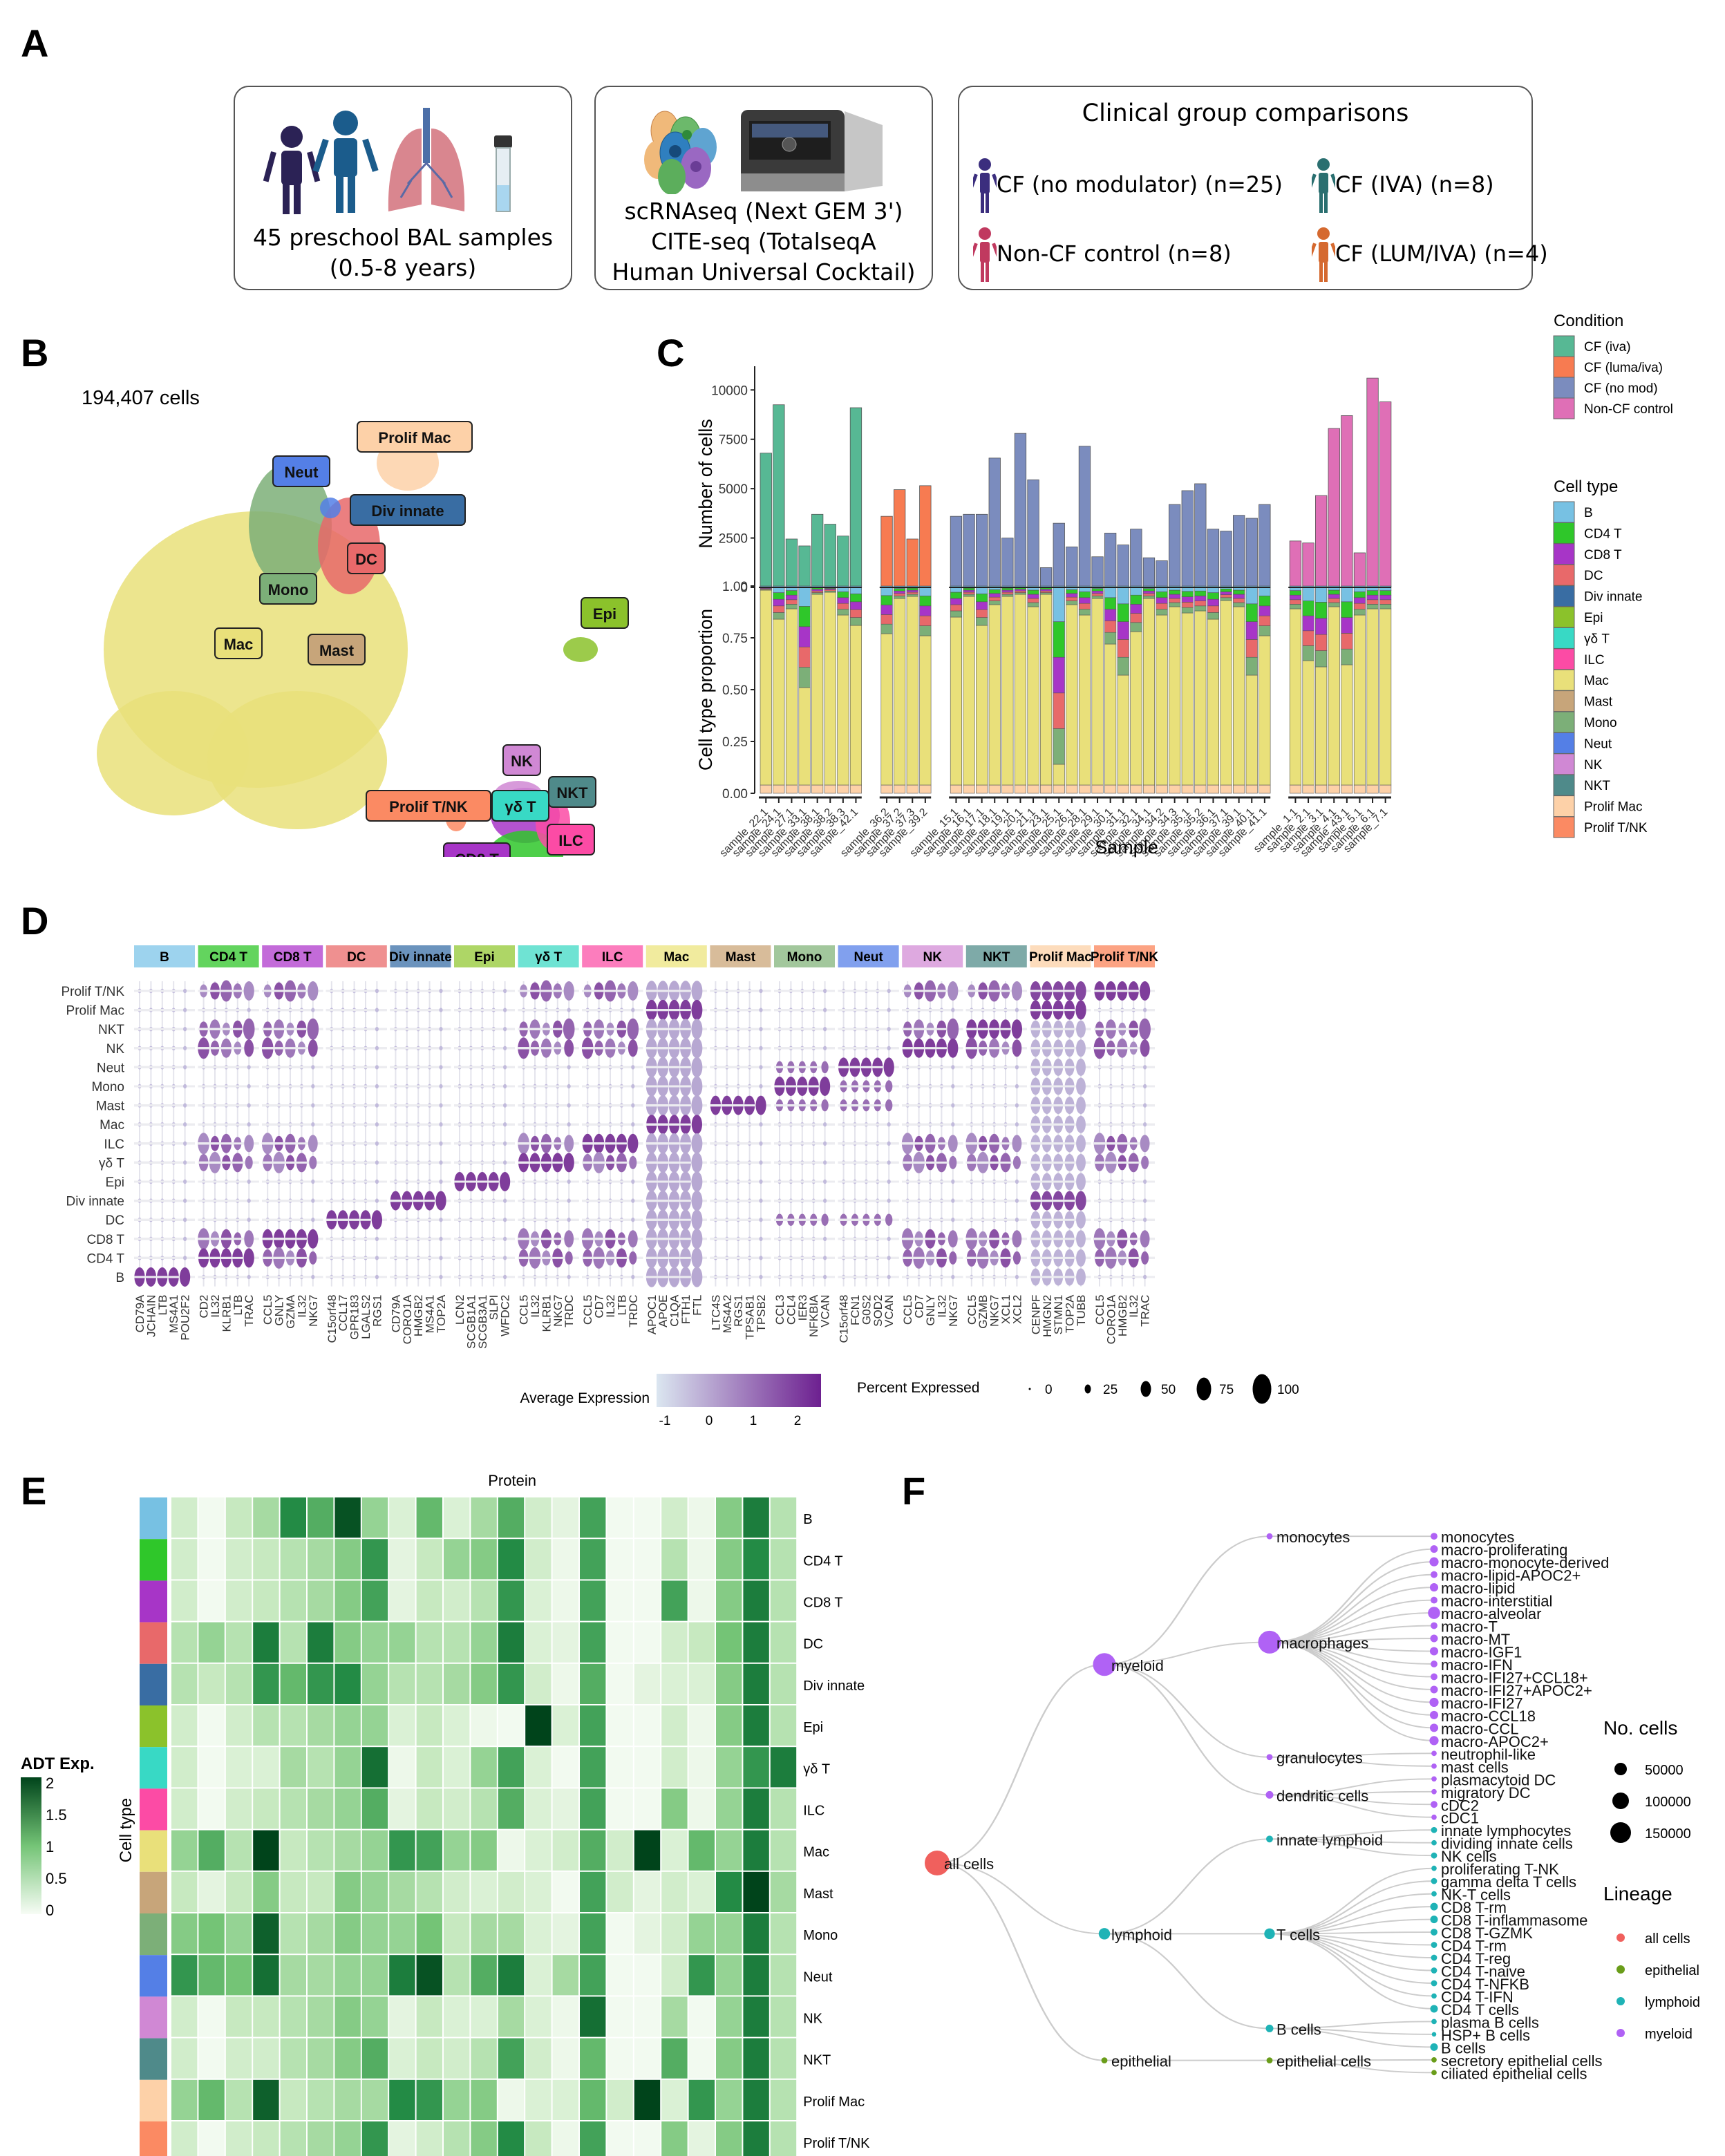  What do you see at coordinates (297, 760) in the screenshot?
I see `umap-cluster` at bounding box center [297, 760].